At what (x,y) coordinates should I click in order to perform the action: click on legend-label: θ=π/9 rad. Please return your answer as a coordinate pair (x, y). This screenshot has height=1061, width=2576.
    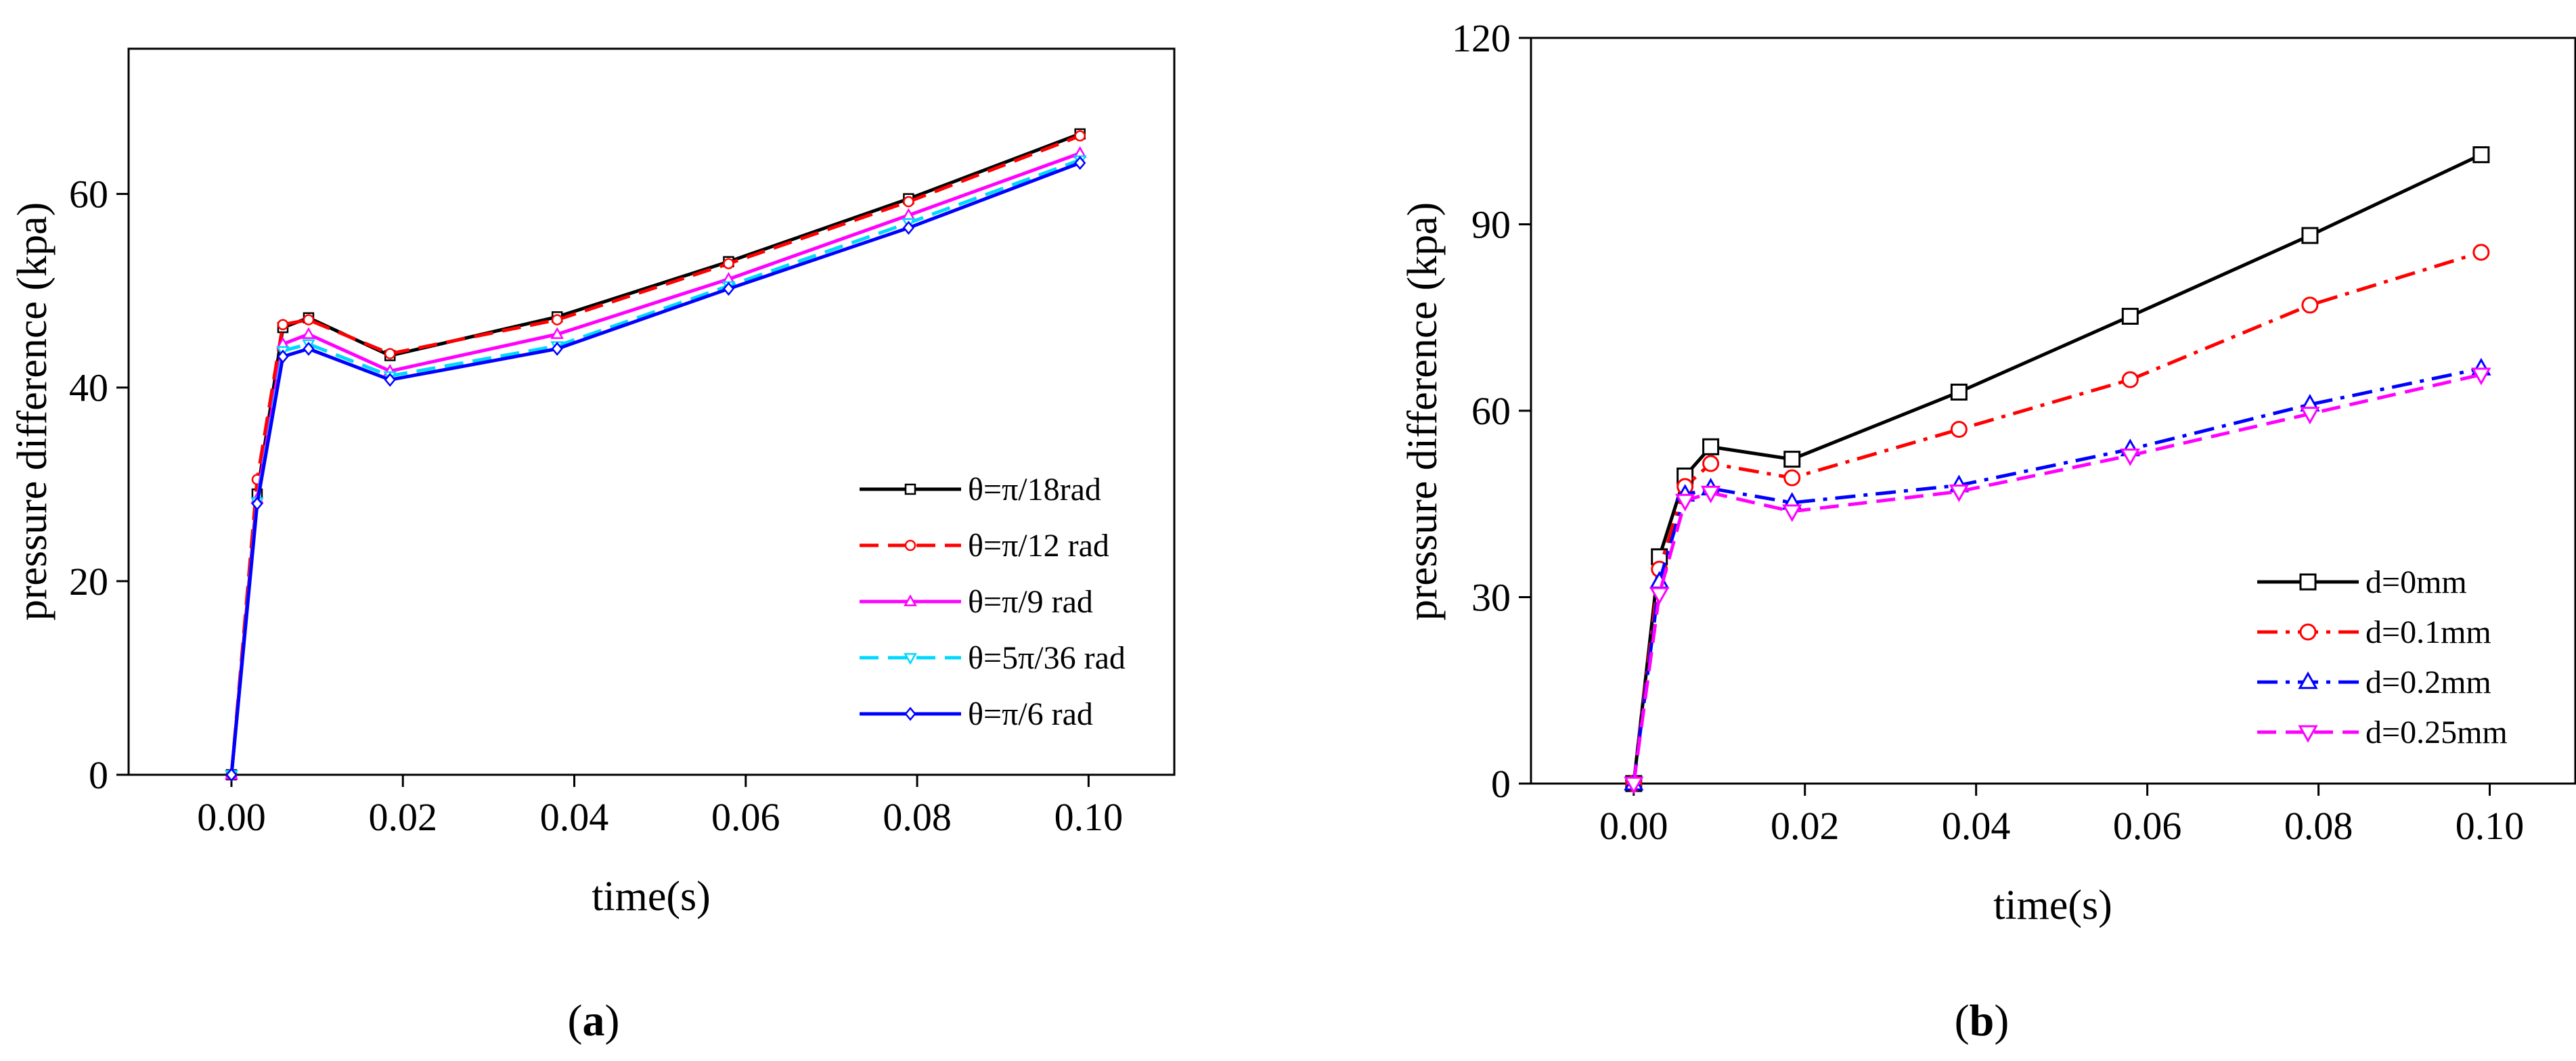
    Looking at the image, I should click on (1030, 602).